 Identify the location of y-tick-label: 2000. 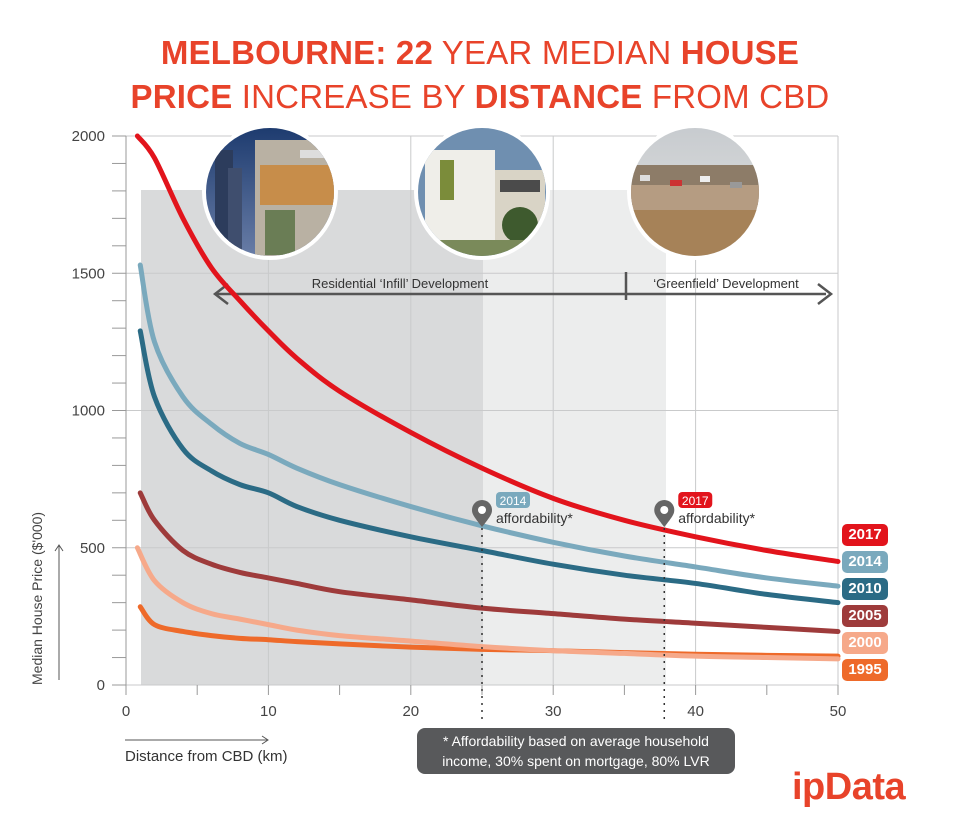
(88, 136).